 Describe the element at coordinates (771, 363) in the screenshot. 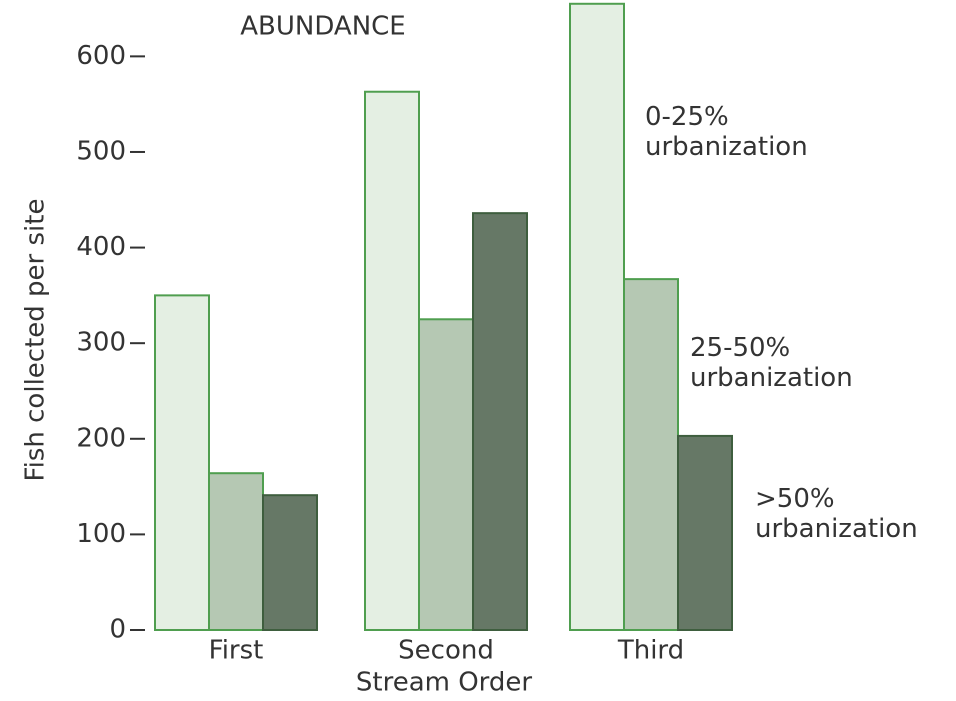

I see `legend-label: 25-50% urbanization` at that location.